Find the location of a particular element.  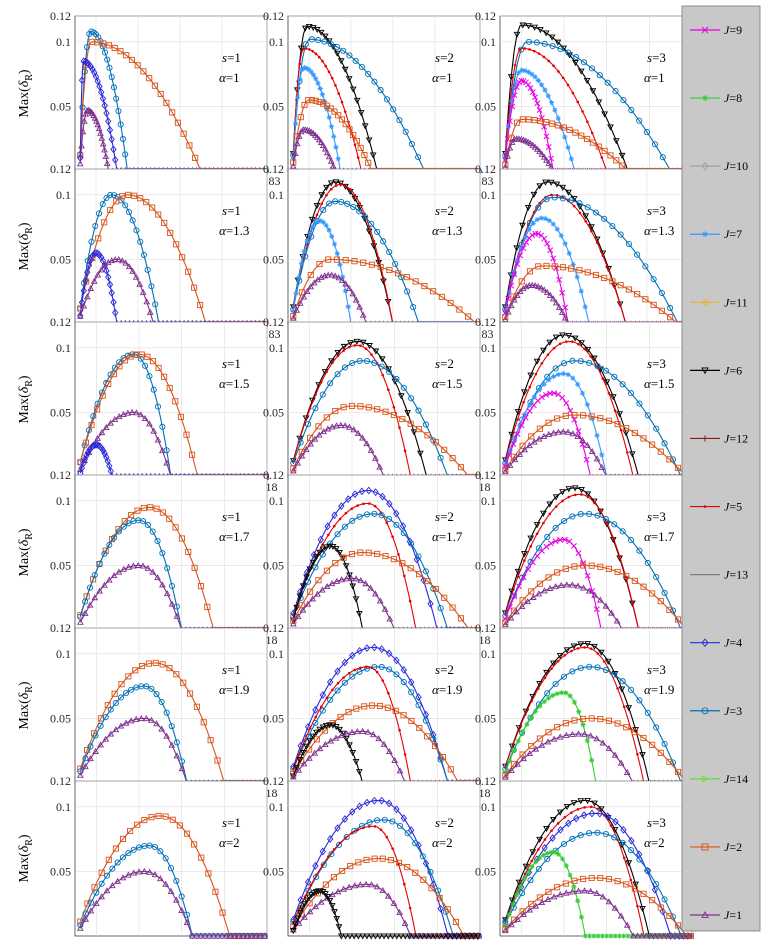

legend-marker is located at coordinates (705, 642).